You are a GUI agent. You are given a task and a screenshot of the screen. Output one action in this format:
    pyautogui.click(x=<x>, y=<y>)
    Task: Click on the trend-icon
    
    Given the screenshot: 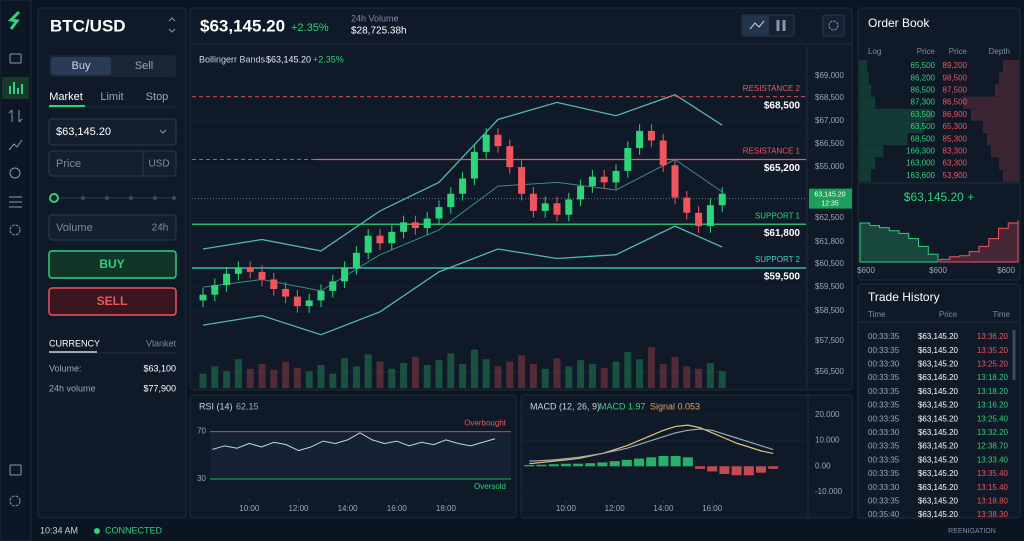 What is the action you would take?
    pyautogui.click(x=15, y=145)
    